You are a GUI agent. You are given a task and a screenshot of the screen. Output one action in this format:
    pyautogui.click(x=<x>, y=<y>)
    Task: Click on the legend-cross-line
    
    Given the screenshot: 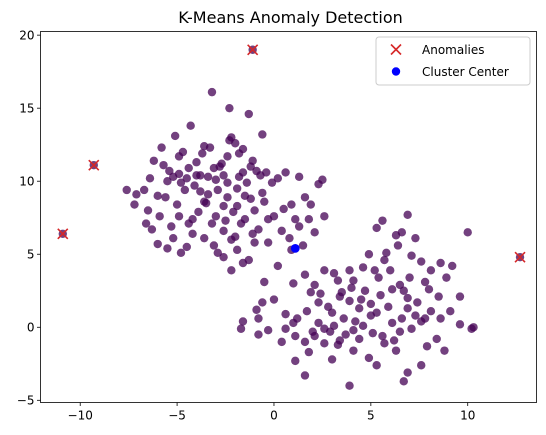 What is the action you would take?
    pyautogui.click(x=396, y=49)
    